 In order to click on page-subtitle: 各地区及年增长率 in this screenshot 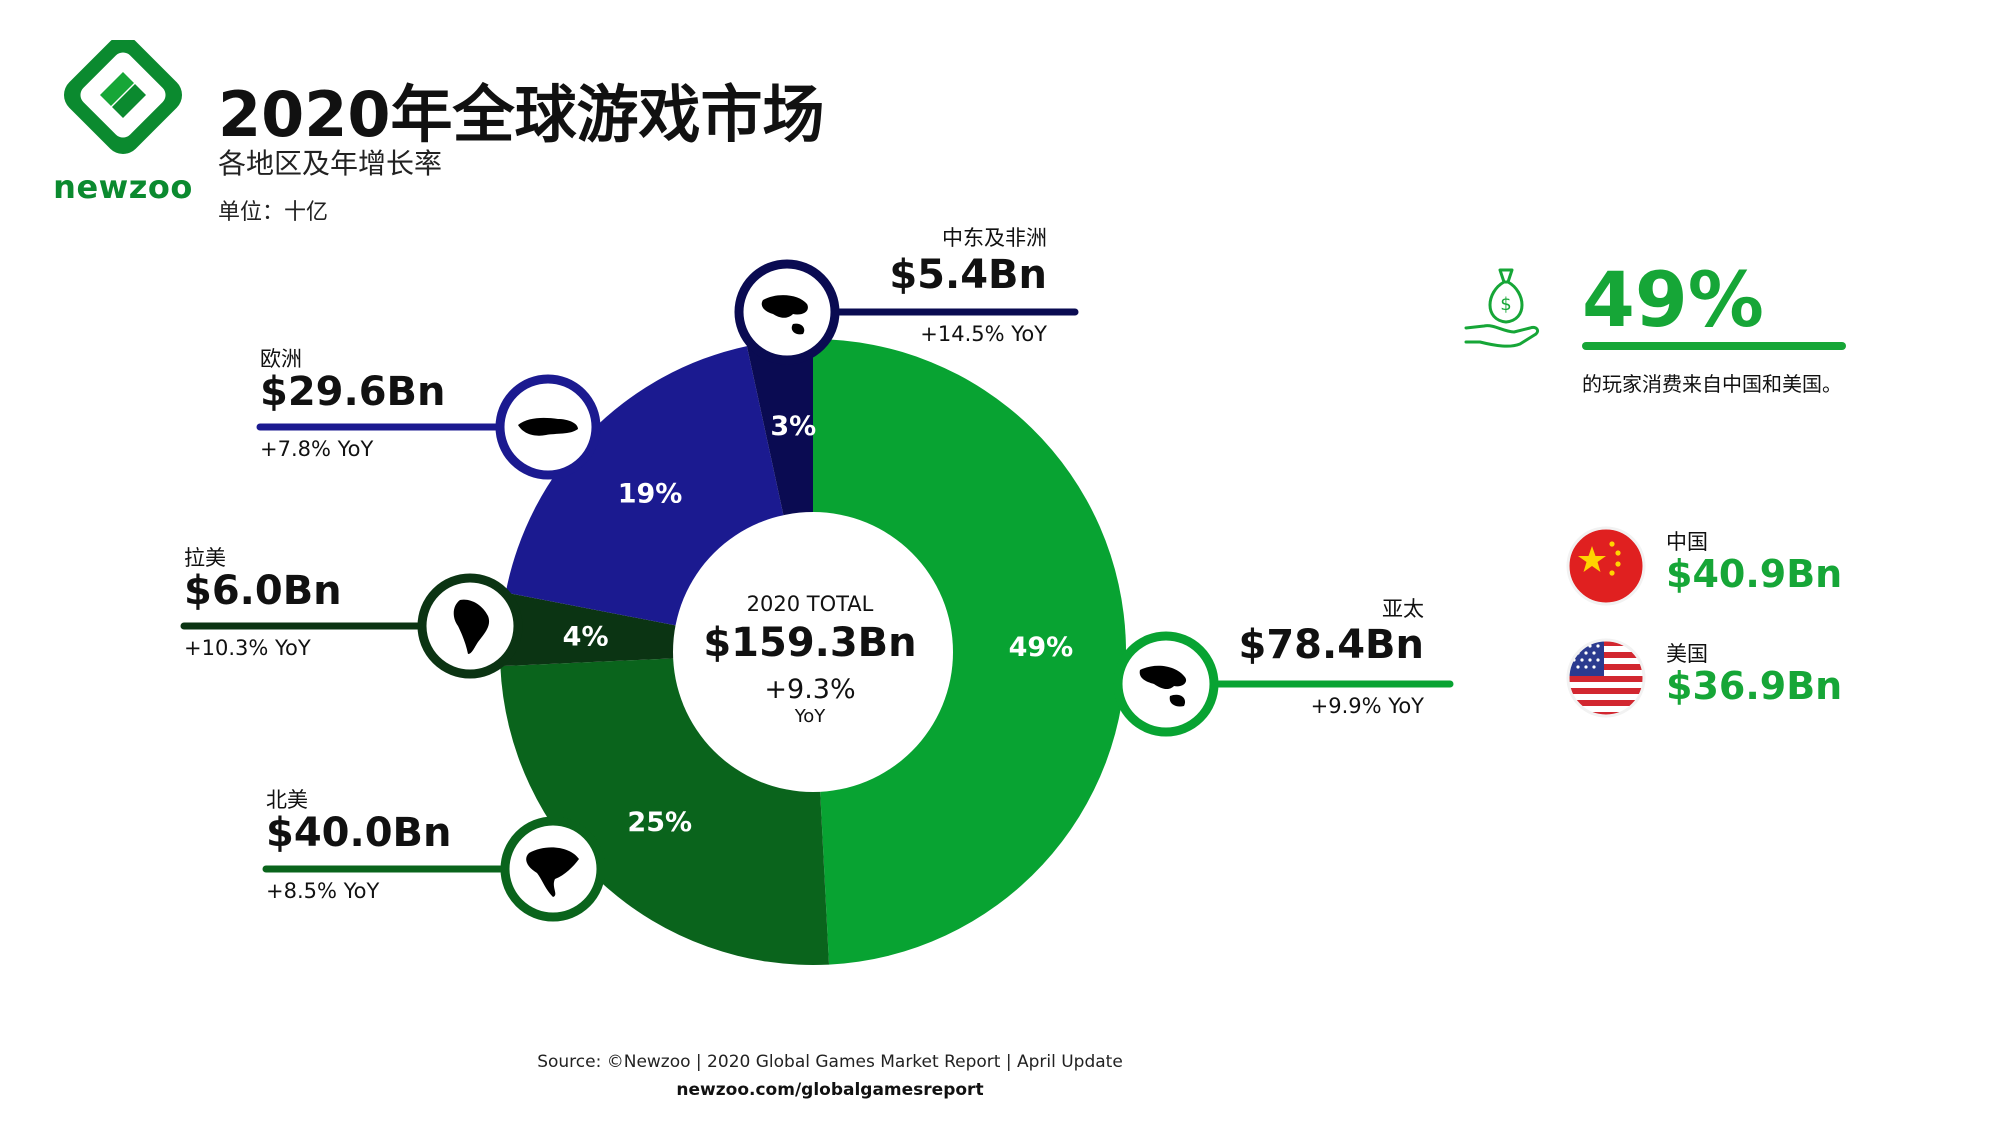, I will do `click(330, 163)`.